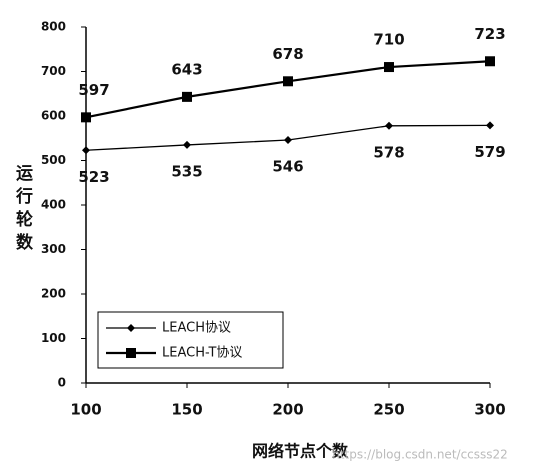 The image size is (535, 473). Describe the element at coordinates (93, 90) in the screenshot. I see `data-label: 597` at that location.